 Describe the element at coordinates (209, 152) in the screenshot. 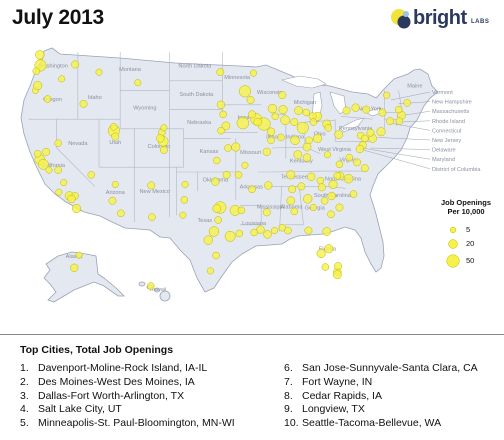

I see `state-label: Kansas` at that location.